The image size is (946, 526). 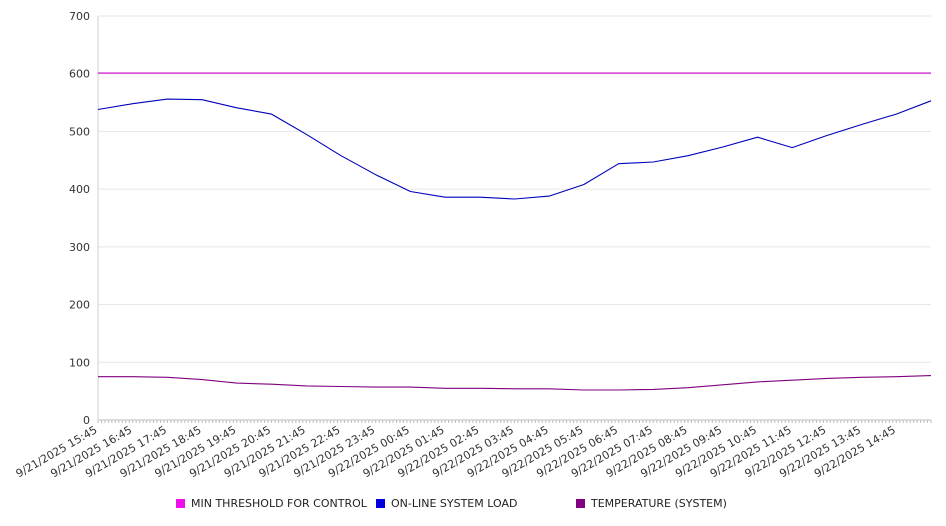 What do you see at coordinates (380, 503) in the screenshot?
I see `legend-swatch-system-load` at bounding box center [380, 503].